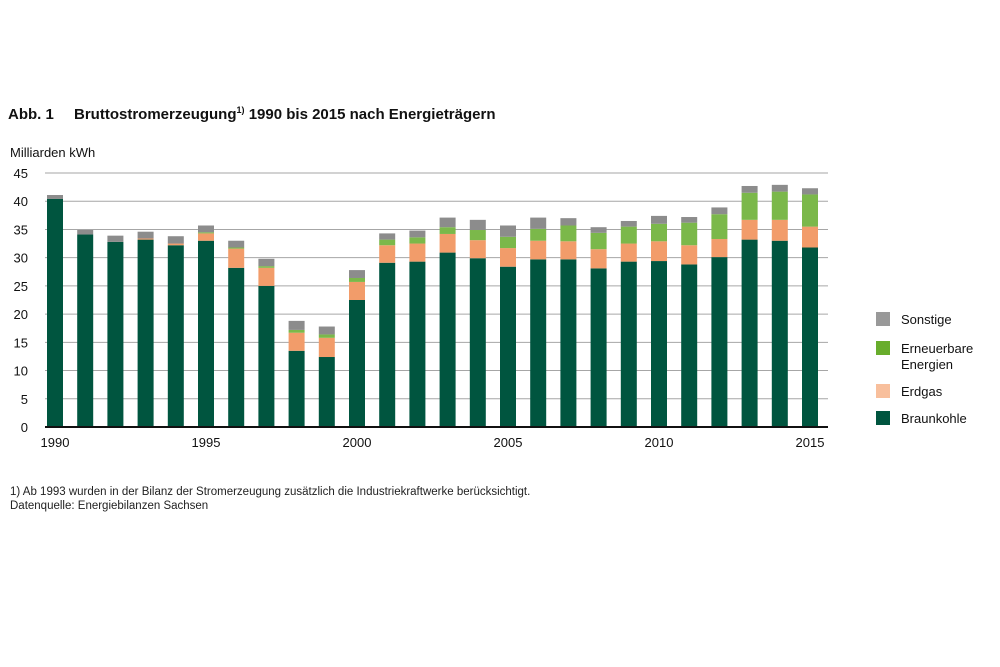 This screenshot has height=667, width=1000. I want to click on legend-swatch-erneuerbare, so click(883, 348).